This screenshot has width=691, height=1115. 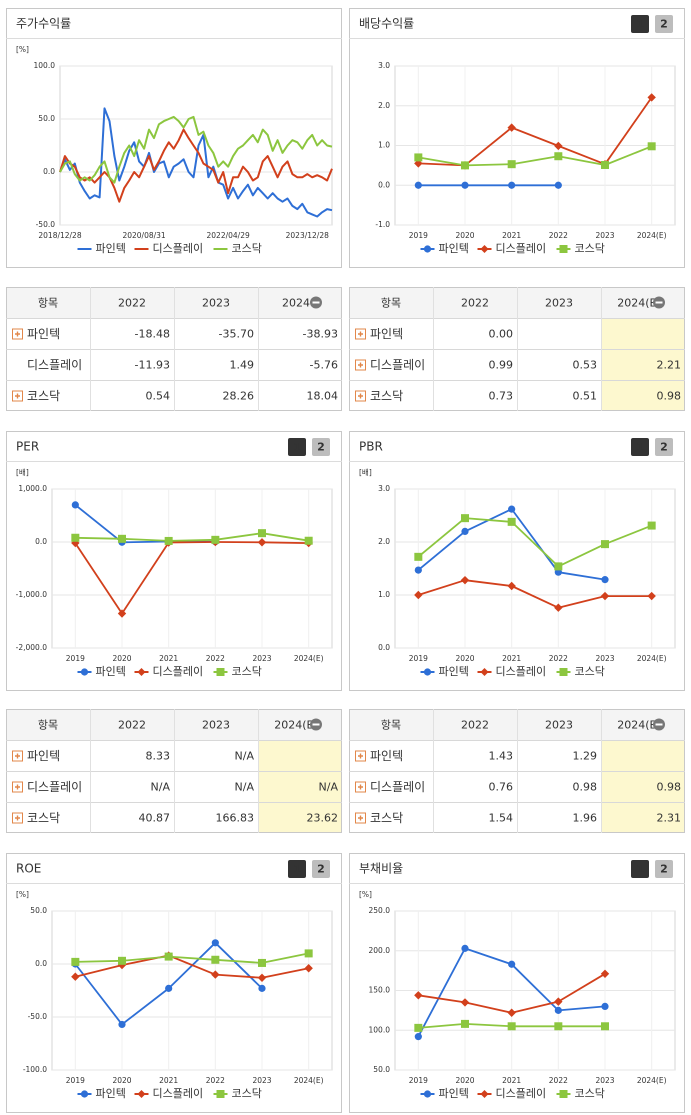 I want to click on table-cell: 0.76, so click(x=501, y=787).